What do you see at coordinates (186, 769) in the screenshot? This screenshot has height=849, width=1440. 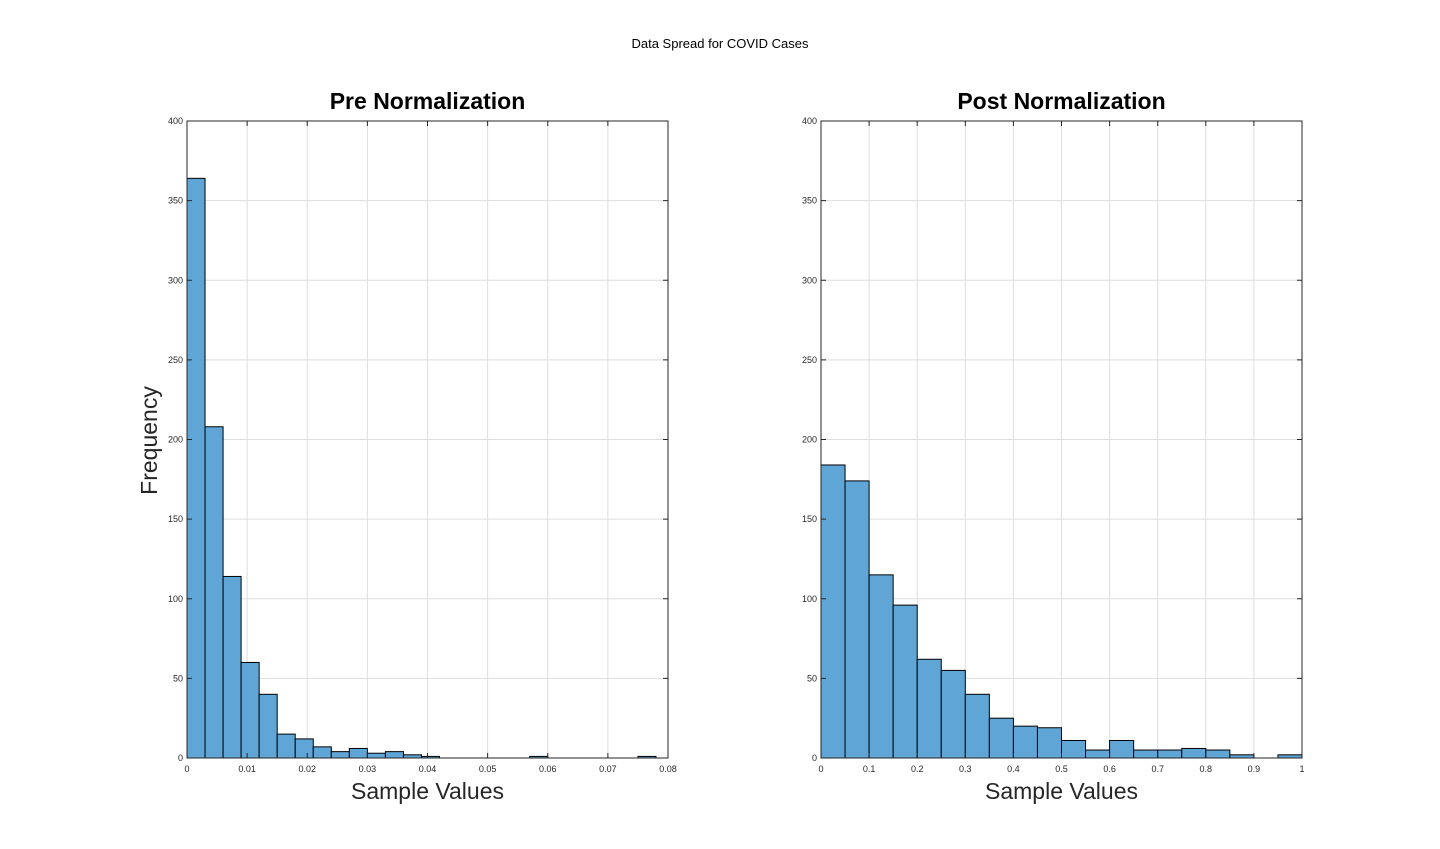 I see `pre-normalization-xtick-label: 0` at bounding box center [186, 769].